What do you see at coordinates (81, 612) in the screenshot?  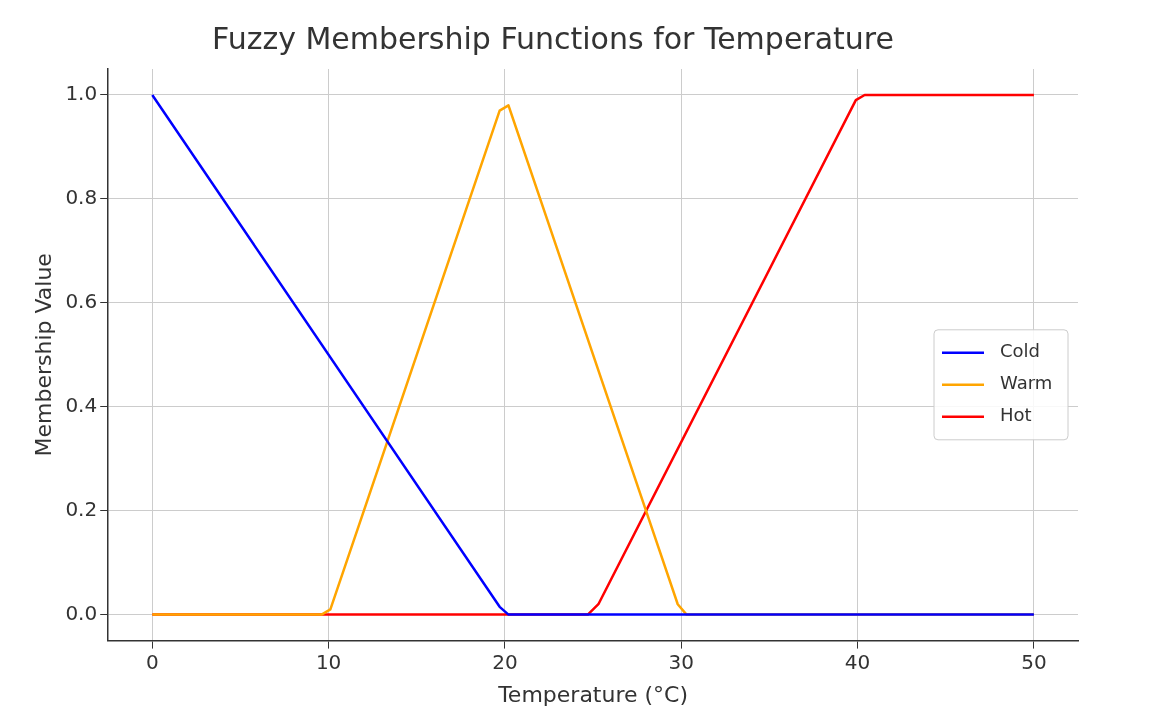 I see `y-tick-label: 0.0` at bounding box center [81, 612].